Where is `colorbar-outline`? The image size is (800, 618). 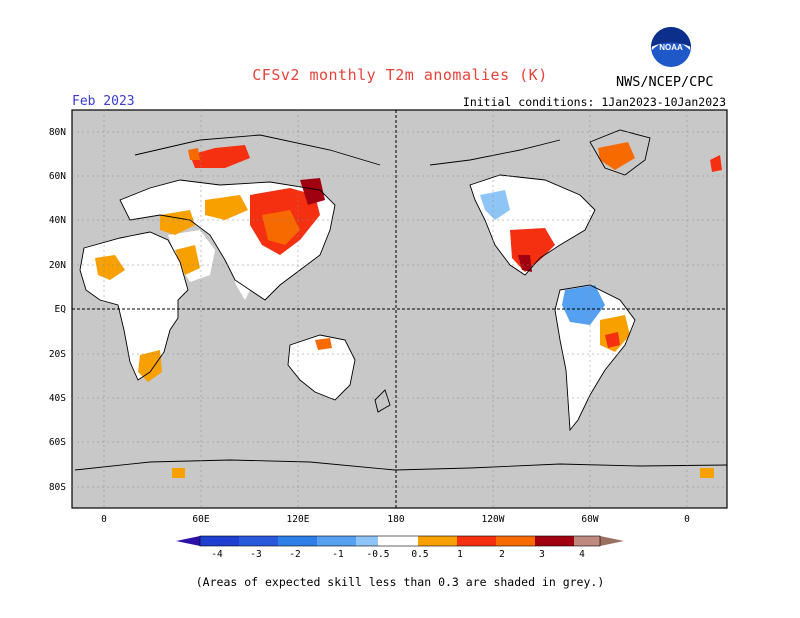 colorbar-outline is located at coordinates (400, 541).